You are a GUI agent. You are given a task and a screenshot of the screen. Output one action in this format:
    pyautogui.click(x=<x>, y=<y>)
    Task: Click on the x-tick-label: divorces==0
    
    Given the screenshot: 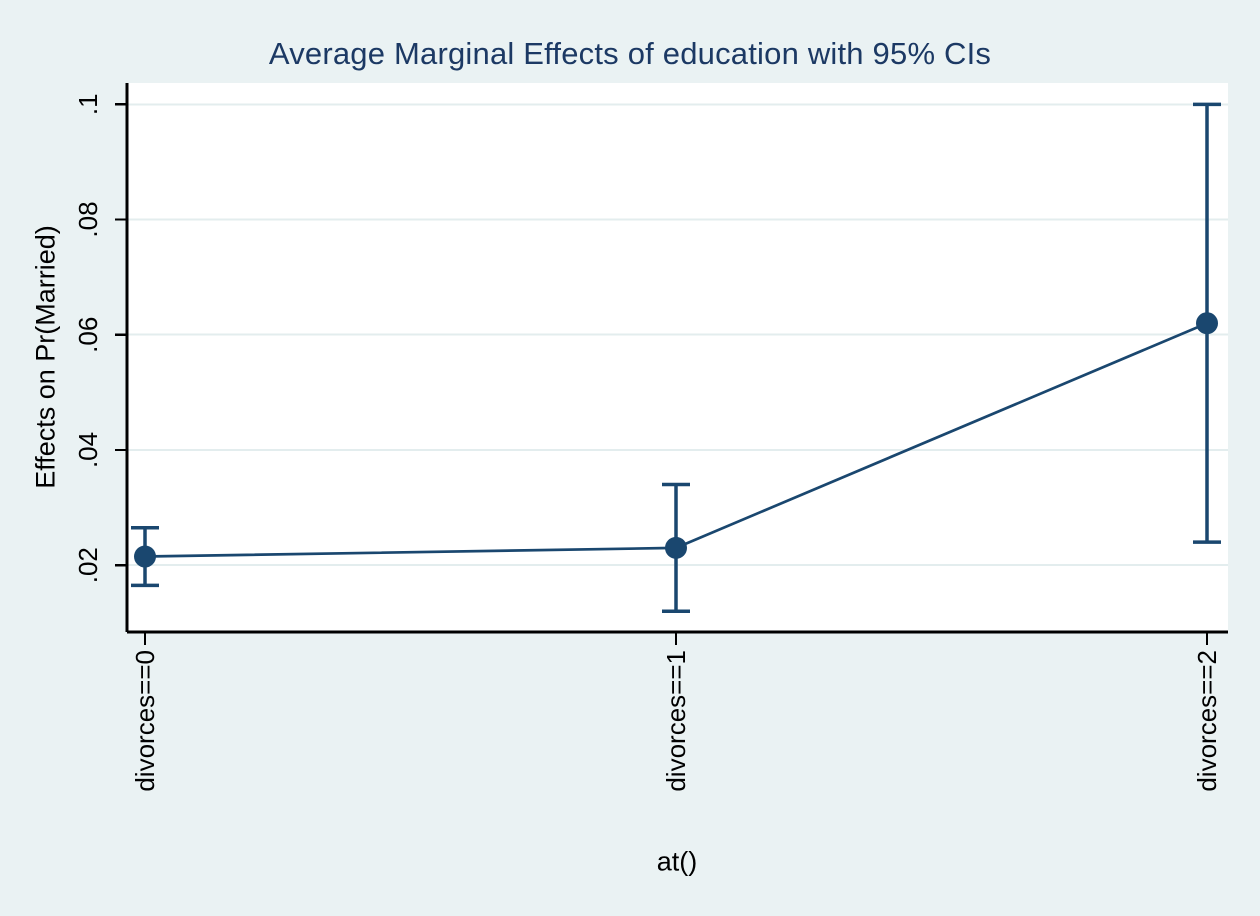 What is the action you would take?
    pyautogui.click(x=145, y=721)
    